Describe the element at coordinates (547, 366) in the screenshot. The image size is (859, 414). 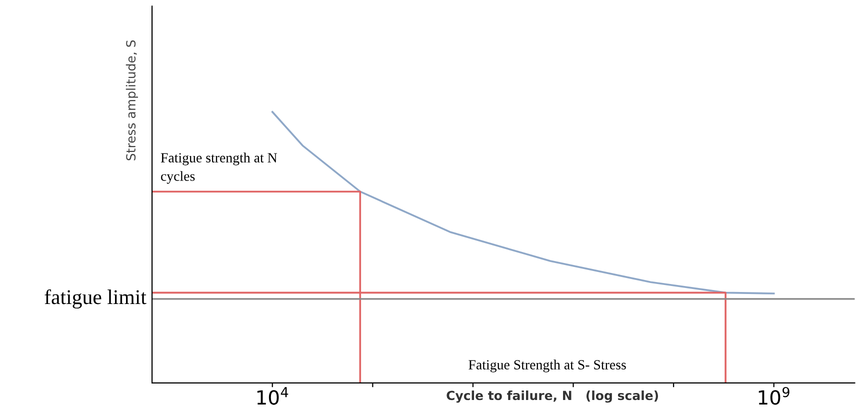
I see `annotation: Fatigue Strength at S- Stress` at that location.